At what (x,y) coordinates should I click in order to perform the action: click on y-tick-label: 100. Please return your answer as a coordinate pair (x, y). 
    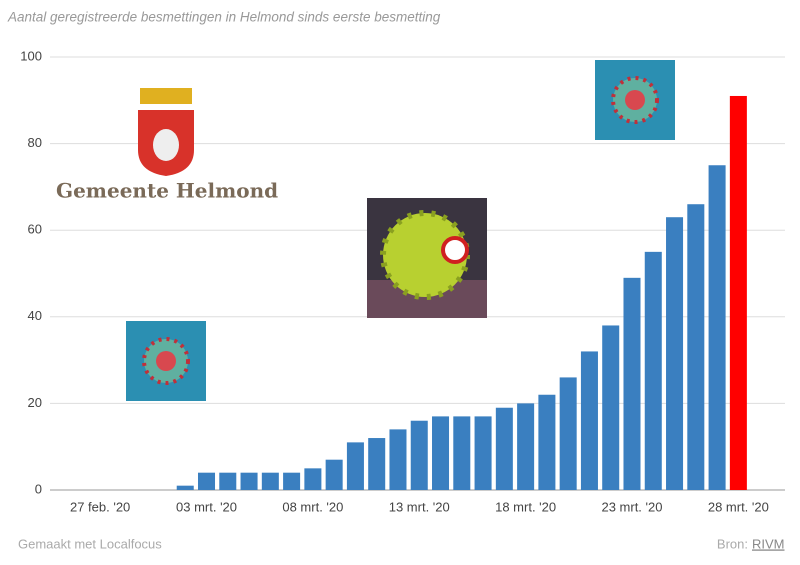
    Looking at the image, I should click on (31, 55).